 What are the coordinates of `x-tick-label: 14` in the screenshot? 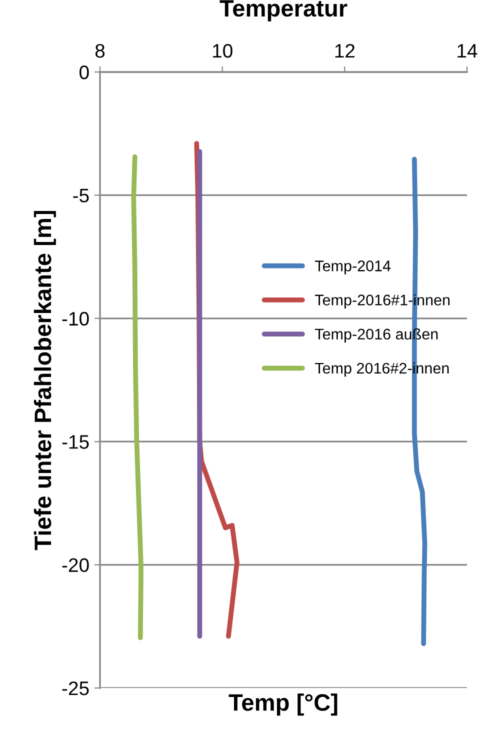 It's located at (468, 51).